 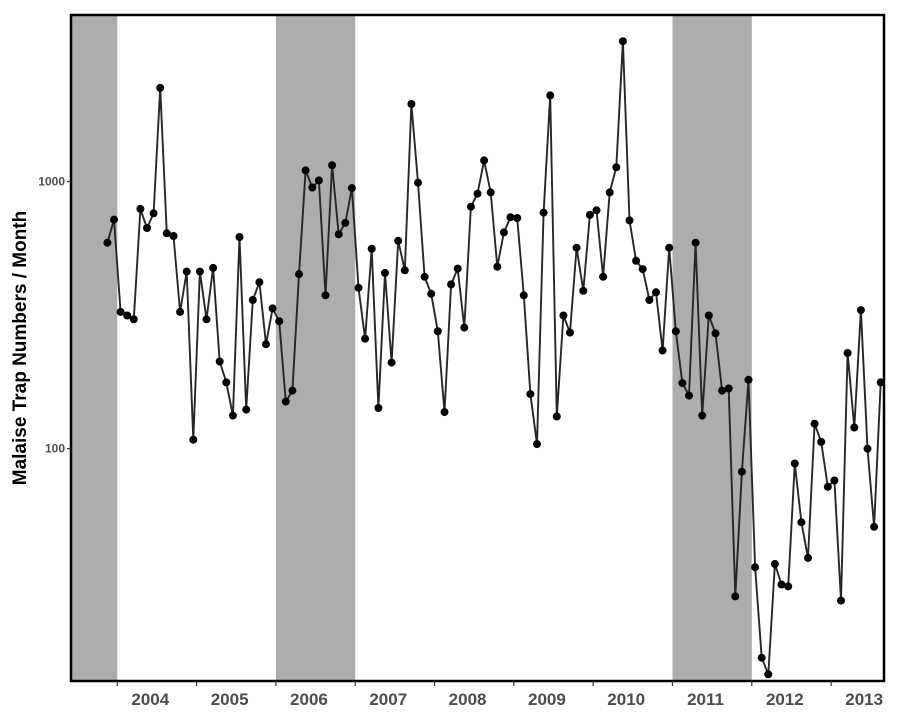 What do you see at coordinates (626, 699) in the screenshot?
I see `x-tick-label: 2010` at bounding box center [626, 699].